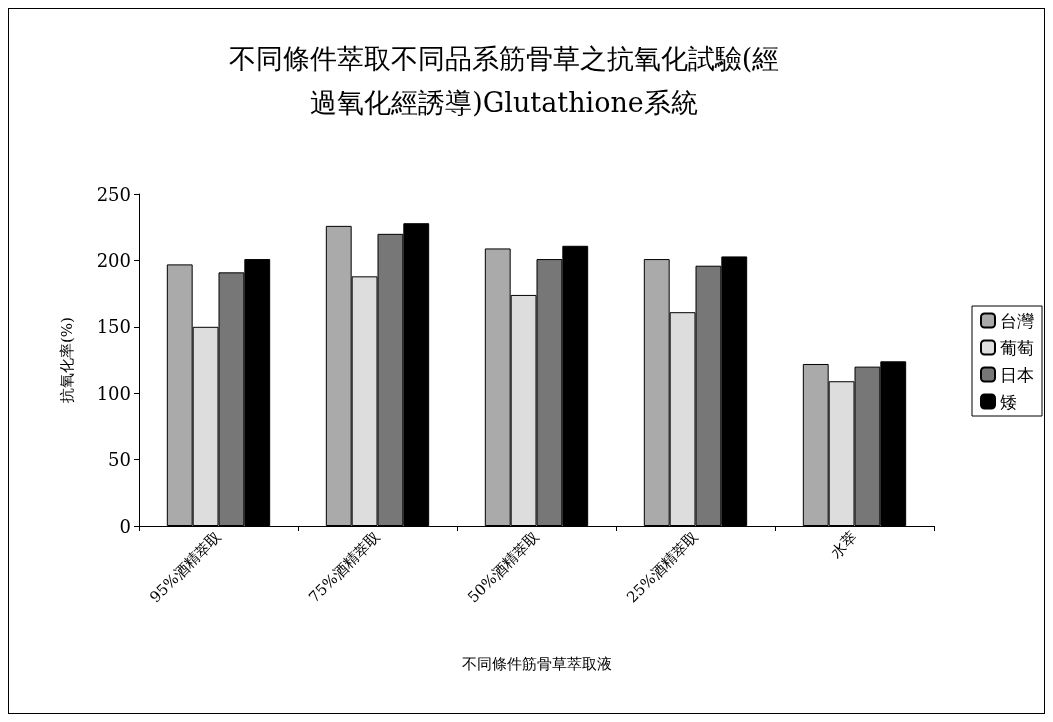 The image size is (1053, 722). Describe the element at coordinates (125, 526) in the screenshot. I see `y-tick-label: 0` at that location.